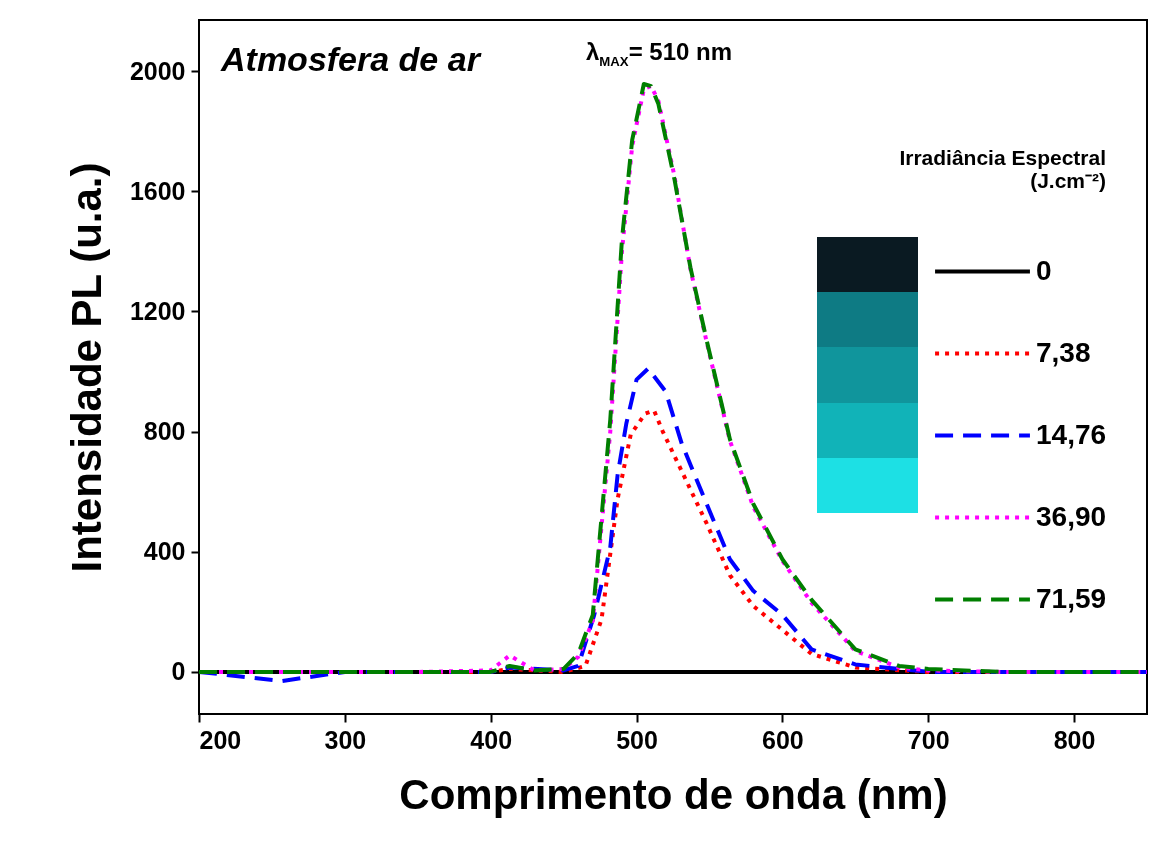  What do you see at coordinates (783, 739) in the screenshot?
I see `x-tick-label: 600` at bounding box center [783, 739].